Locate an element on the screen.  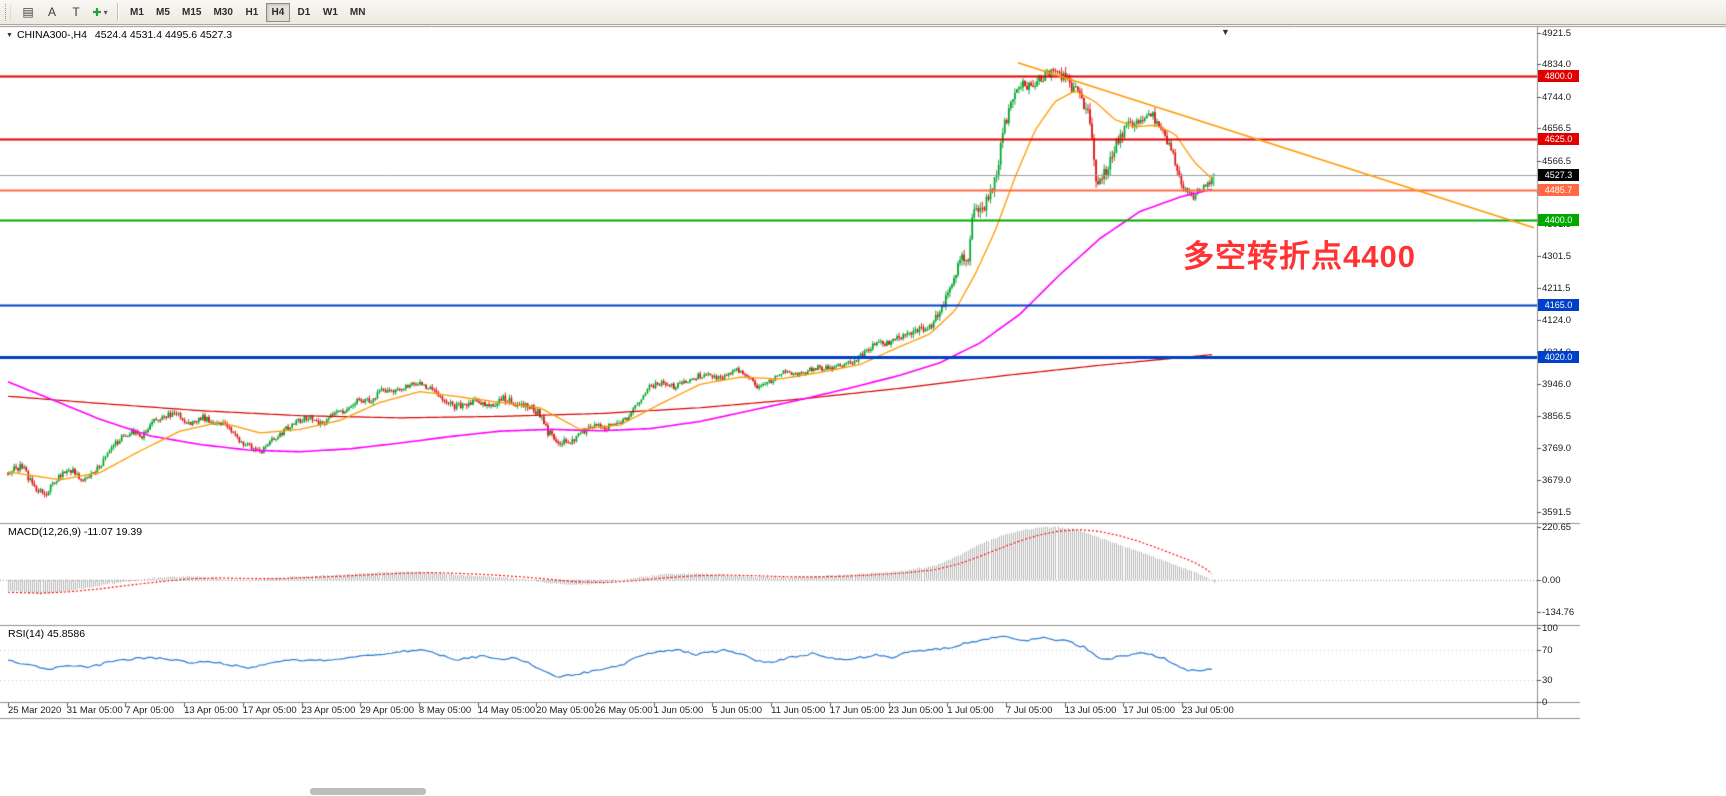
chart-shift-marker-icon: ▼ is located at coordinates (1225, 32).